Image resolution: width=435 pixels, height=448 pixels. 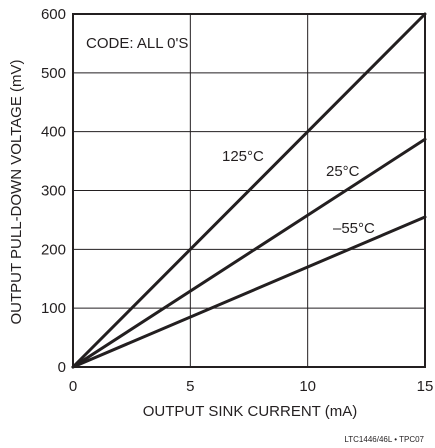 What do you see at coordinates (53, 14) in the screenshot?
I see `y-tick-label: 600` at bounding box center [53, 14].